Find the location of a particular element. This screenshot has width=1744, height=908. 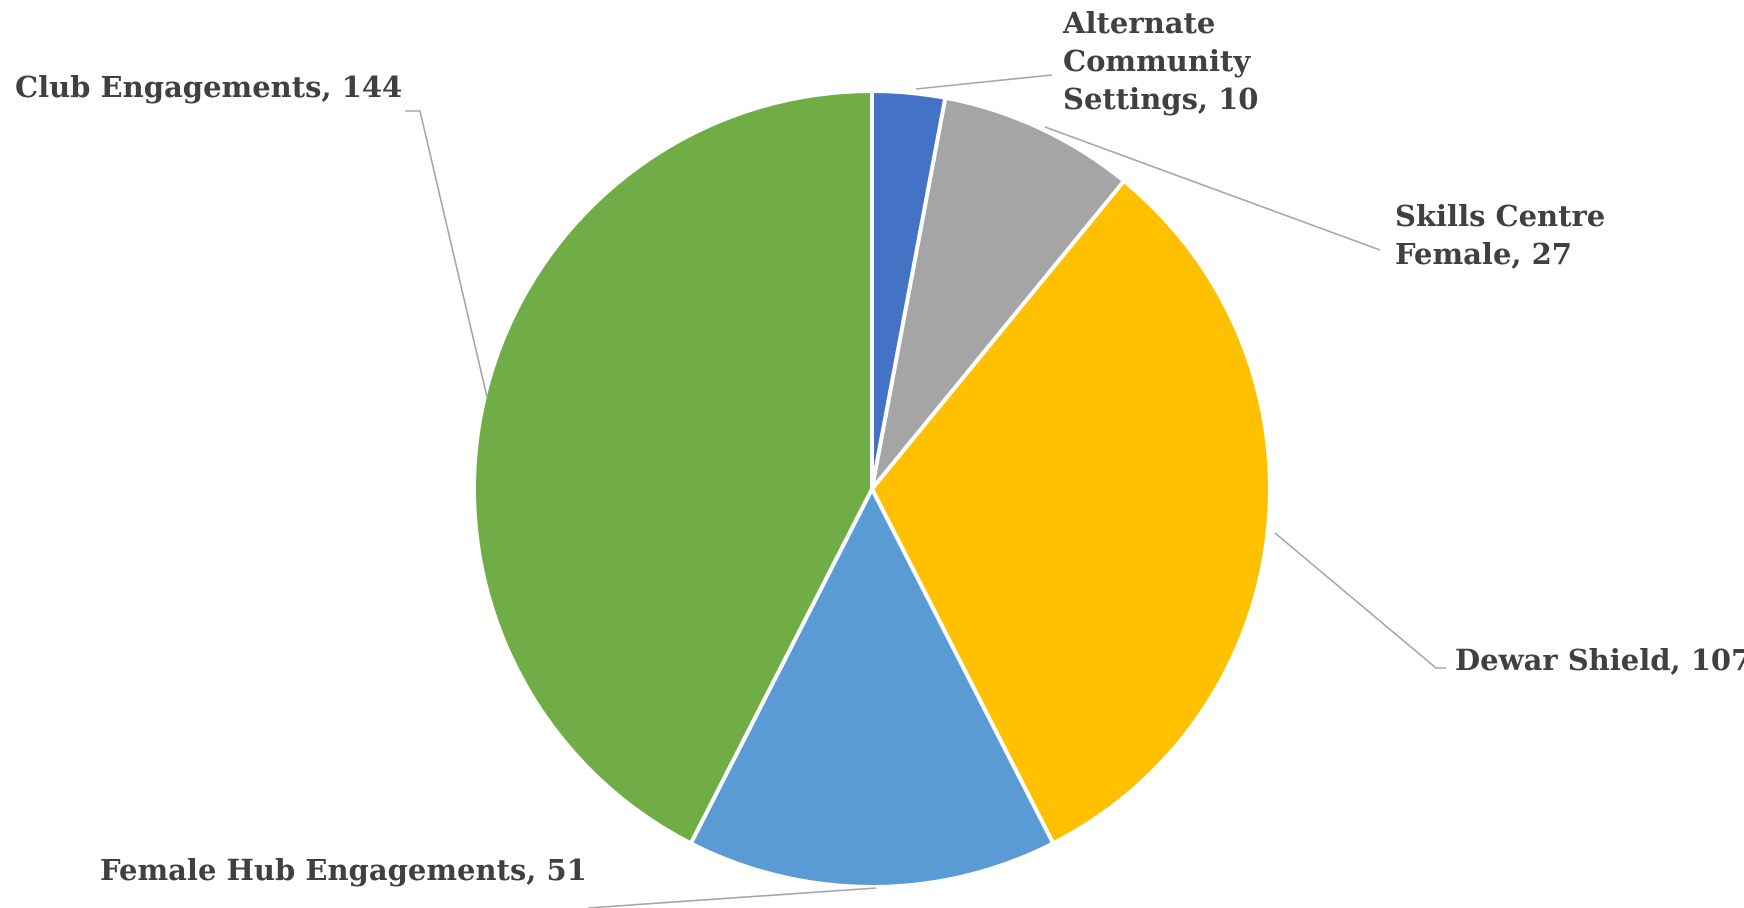

data-label-female-hub-engagements: Female Hub Engagements, 51 is located at coordinates (343, 870).